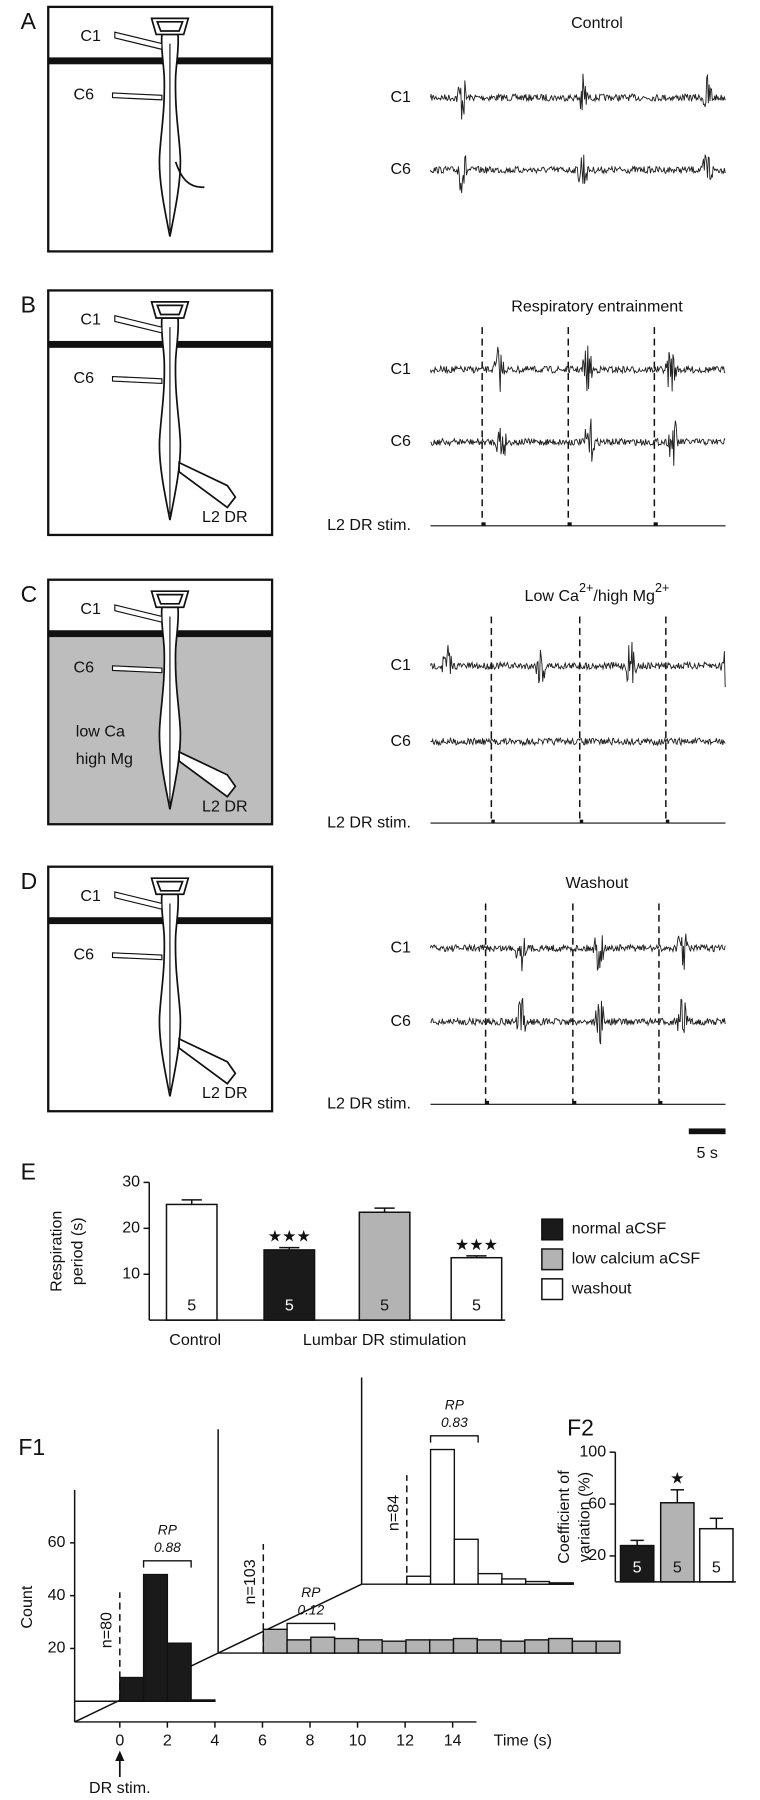  Describe the element at coordinates (310, 1741) in the screenshot. I see `x-tick-label: 8` at that location.